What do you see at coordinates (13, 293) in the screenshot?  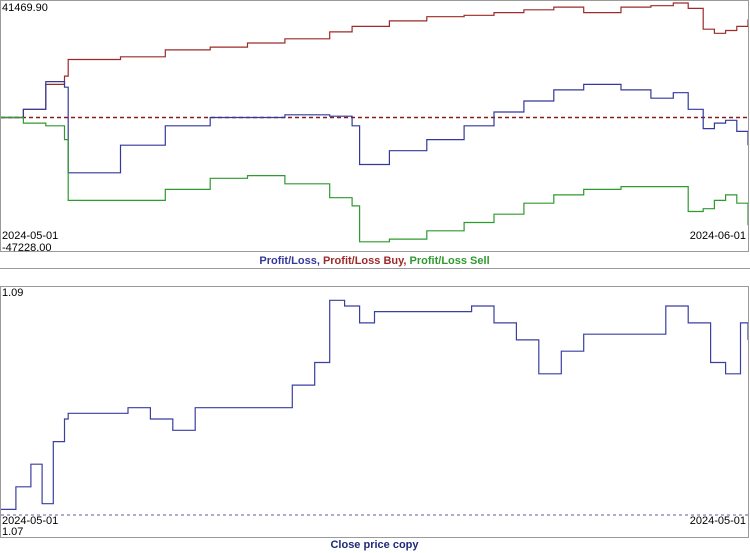 I see `bottom-y-max-label: 1.09` at bounding box center [13, 293].